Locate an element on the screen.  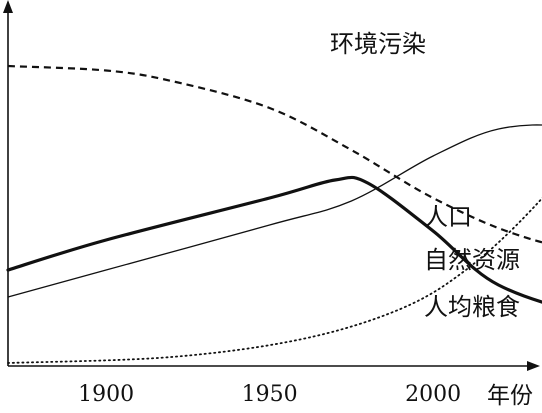
x-tick-label: 1900 is located at coordinates (106, 394).